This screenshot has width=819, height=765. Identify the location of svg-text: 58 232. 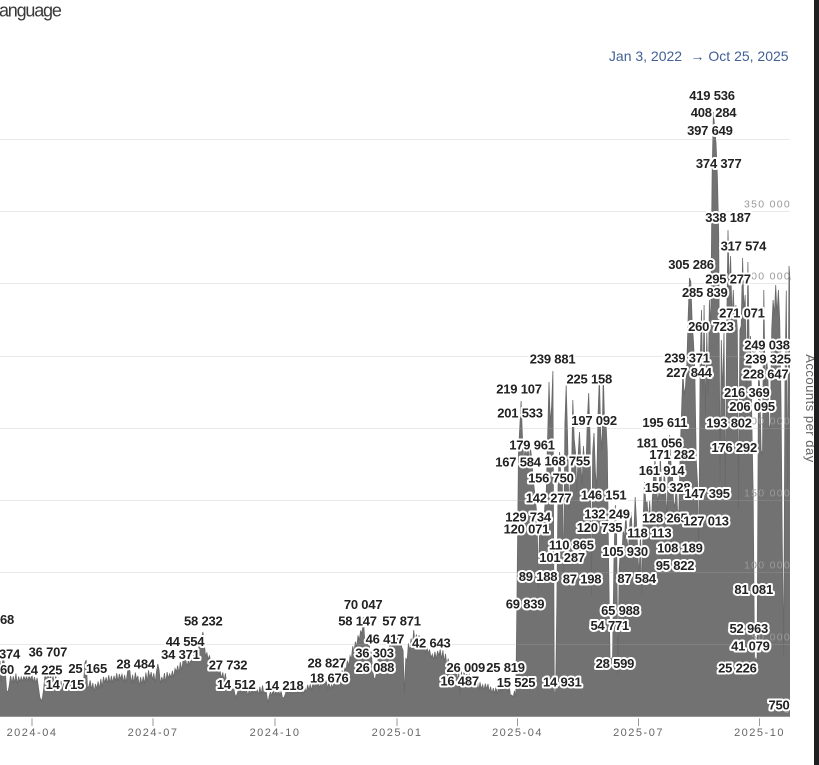
(203, 621).